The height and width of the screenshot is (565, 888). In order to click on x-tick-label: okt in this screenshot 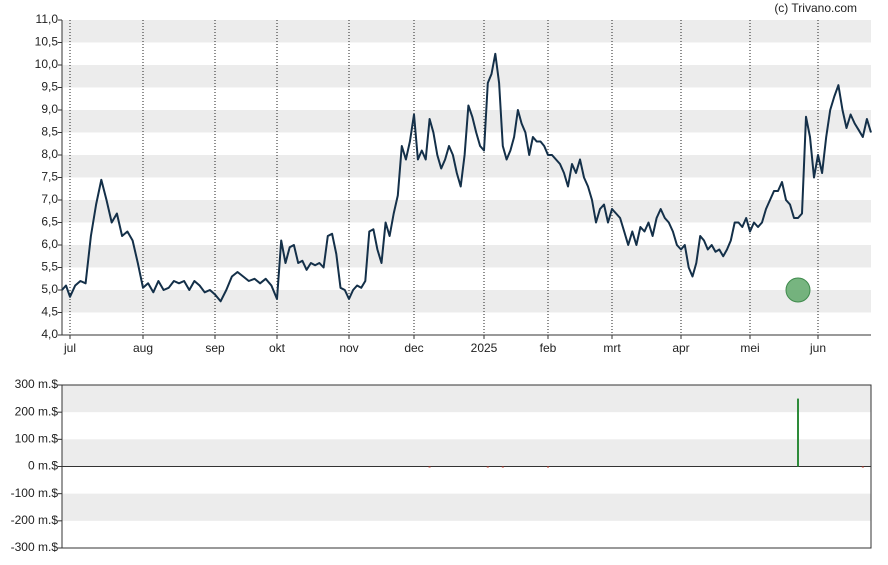, I will do `click(277, 348)`.